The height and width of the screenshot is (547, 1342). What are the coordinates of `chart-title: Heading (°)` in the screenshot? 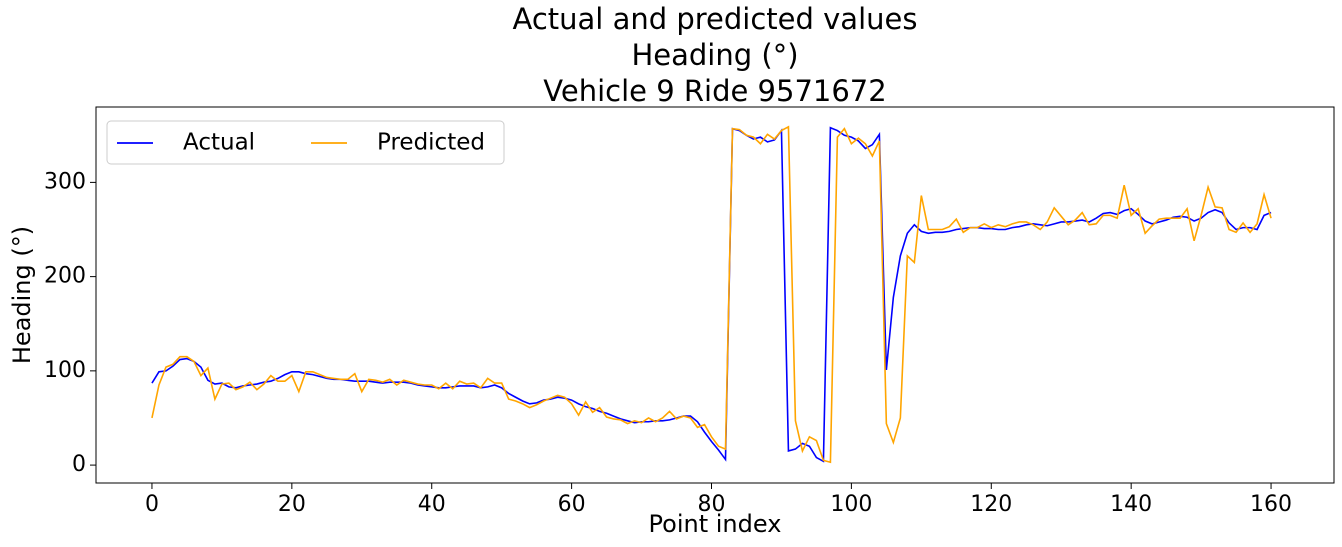 It's located at (714, 55).